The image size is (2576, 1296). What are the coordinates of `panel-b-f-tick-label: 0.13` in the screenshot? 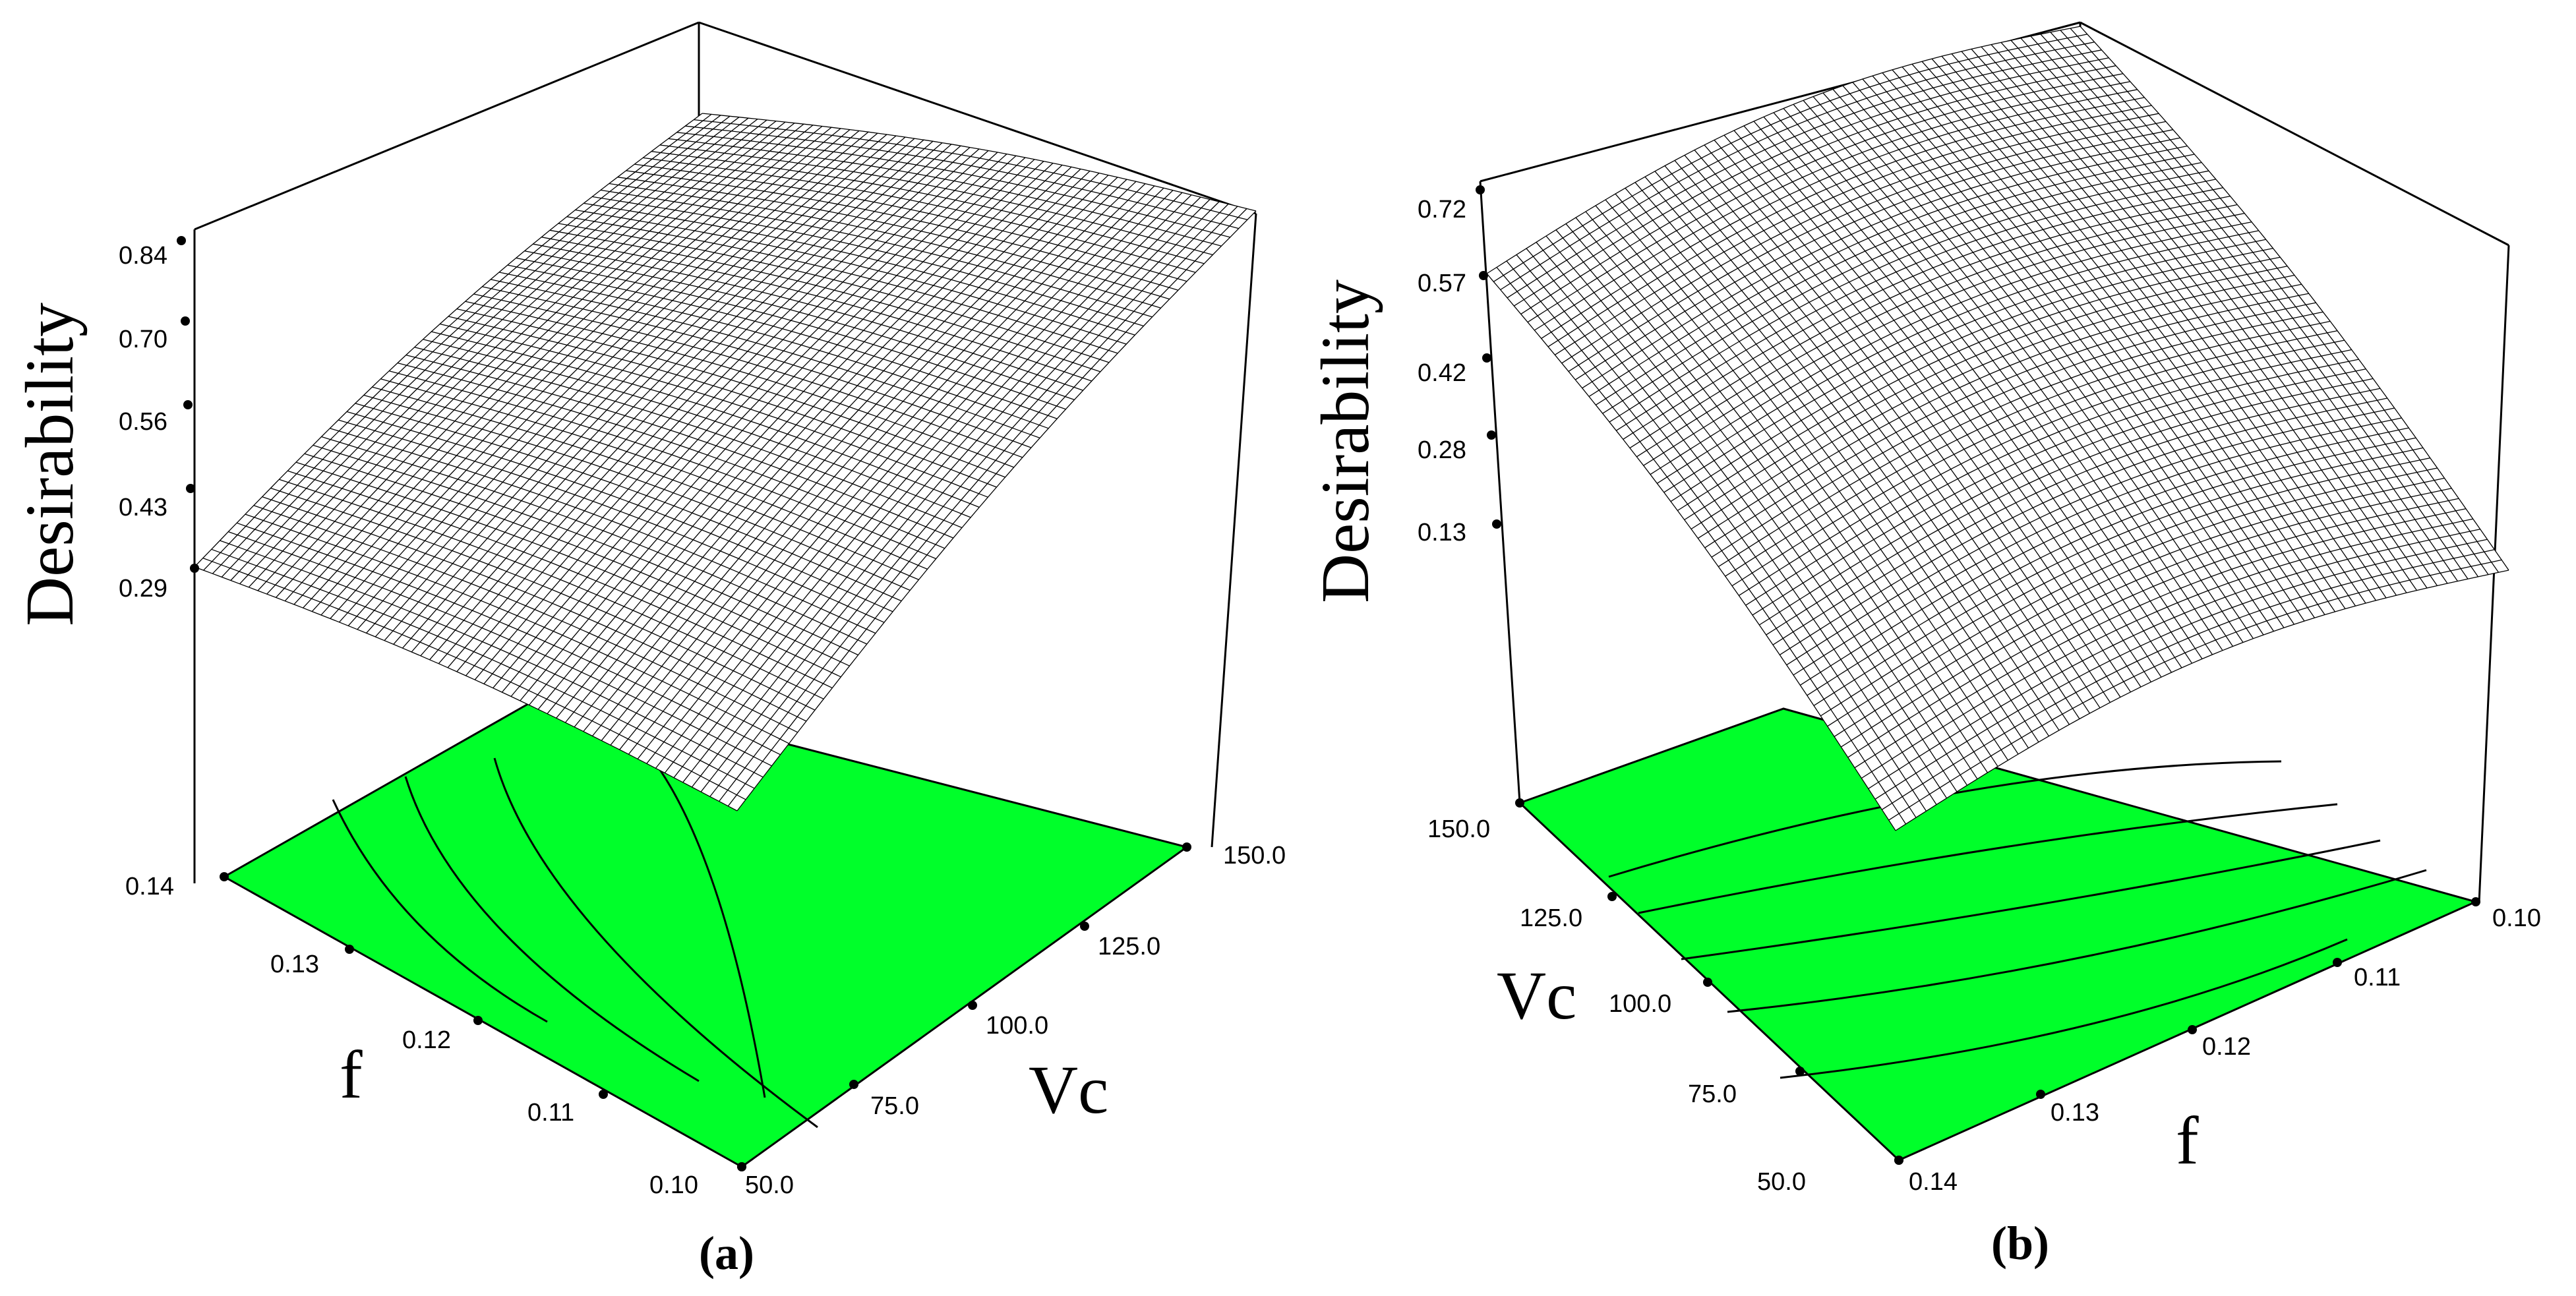 It's located at (2075, 1113).